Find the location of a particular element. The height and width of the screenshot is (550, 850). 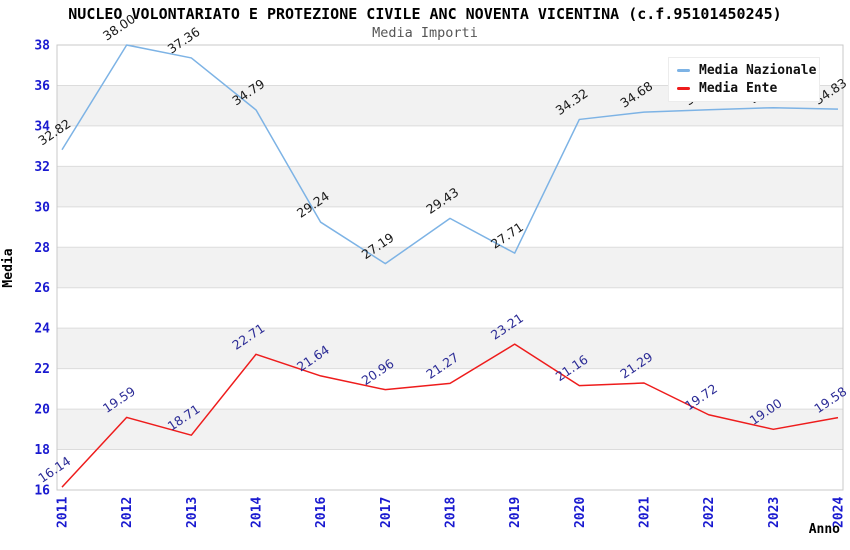

legend-item-media-ente: Media Ente is located at coordinates (744, 88).